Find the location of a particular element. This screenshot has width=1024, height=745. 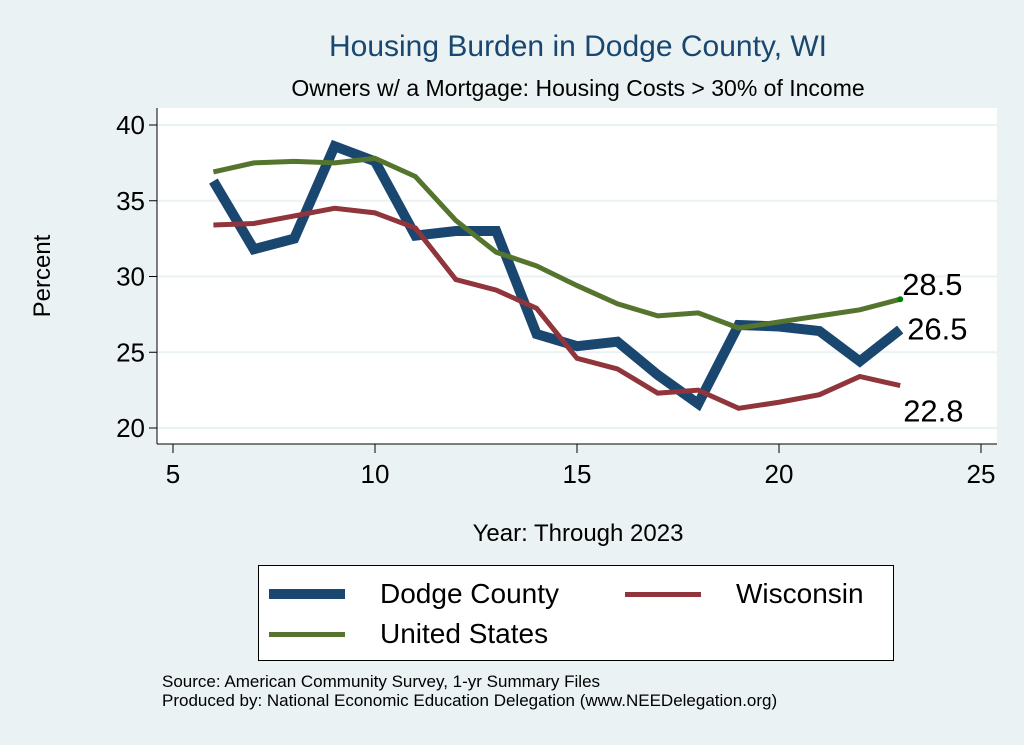

legend-swatch-dodge-county is located at coordinates (307, 594).